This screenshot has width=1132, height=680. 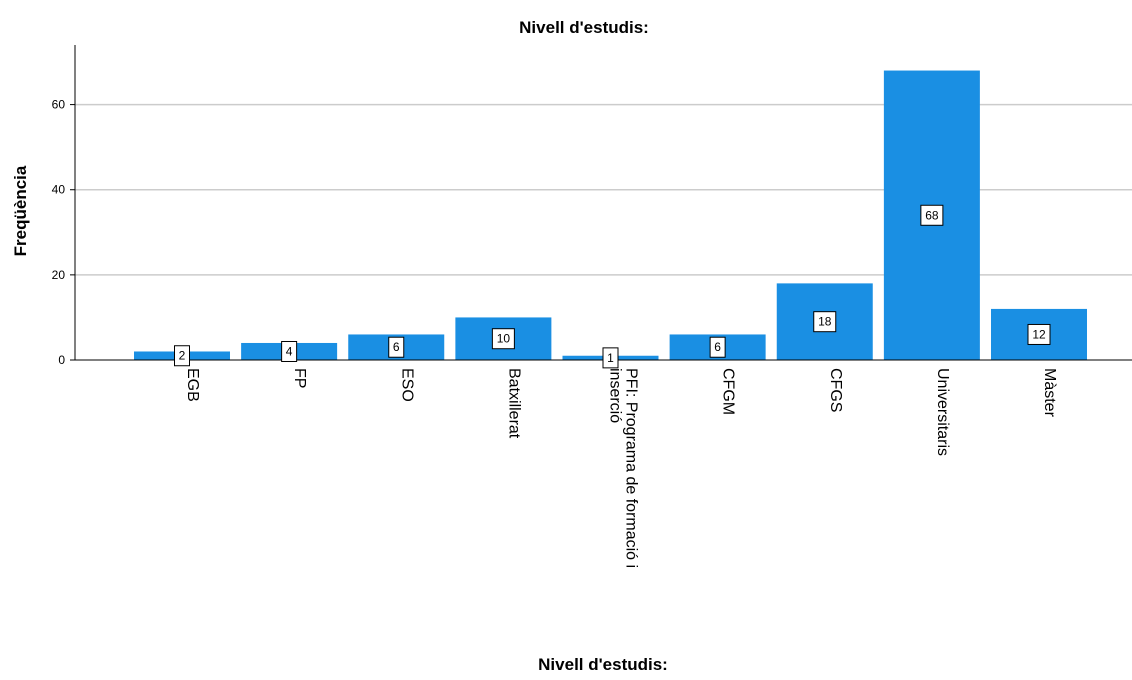 What do you see at coordinates (63, 232) in the screenshot?
I see `y-axis-ticks: 0 20 40 60` at bounding box center [63, 232].